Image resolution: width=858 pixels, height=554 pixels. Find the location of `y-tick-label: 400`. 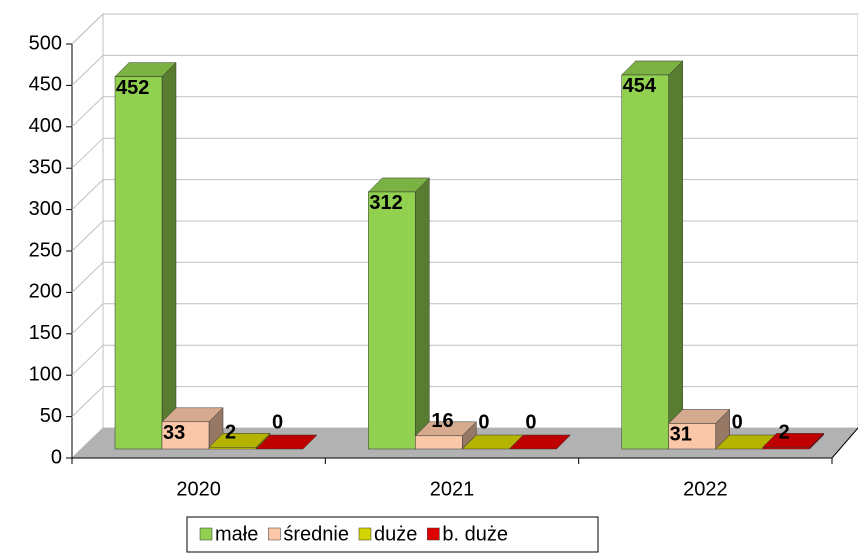

y-tick-label: 400 is located at coordinates (45, 126).